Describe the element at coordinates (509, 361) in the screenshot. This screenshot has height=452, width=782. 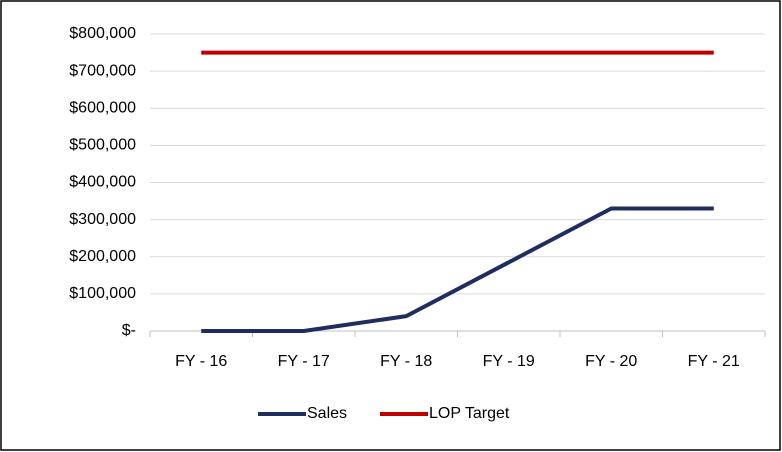
I see `x-tick-label: FY - 19` at that location.